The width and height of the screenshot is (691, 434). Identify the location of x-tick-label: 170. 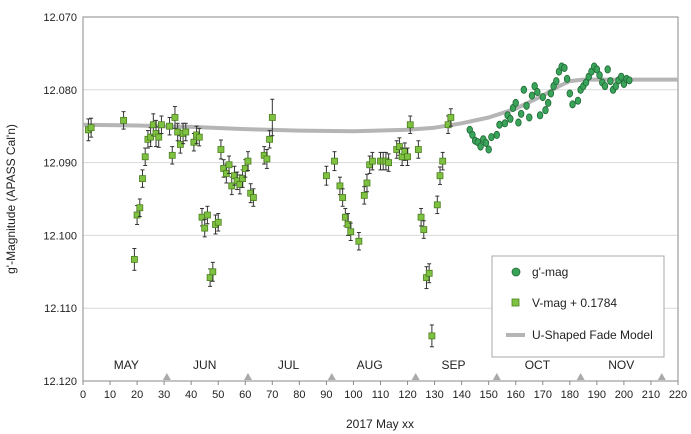
(543, 395).